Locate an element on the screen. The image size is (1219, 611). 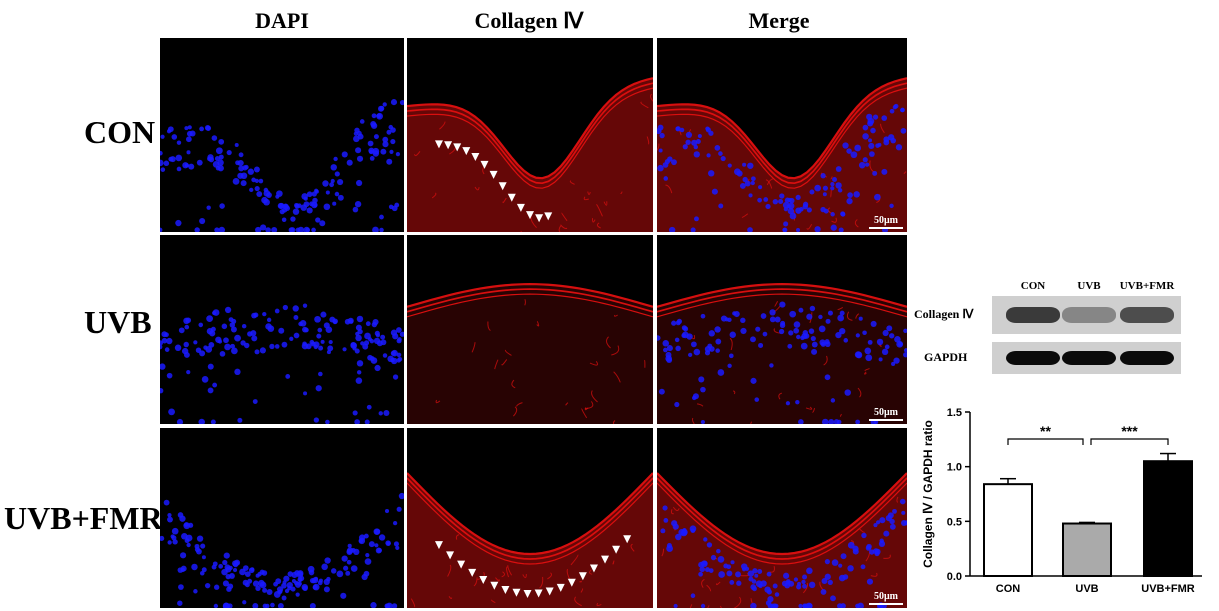
panel-con-collagen is located at coordinates (530, 135).